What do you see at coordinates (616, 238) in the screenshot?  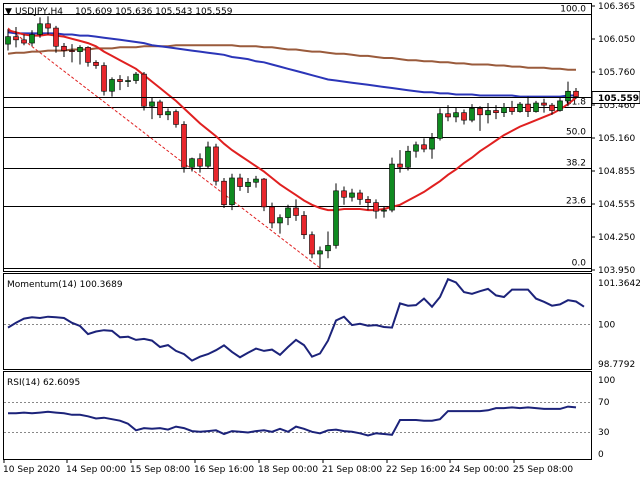 I see `price-tick-label: 104.250` at bounding box center [616, 238].